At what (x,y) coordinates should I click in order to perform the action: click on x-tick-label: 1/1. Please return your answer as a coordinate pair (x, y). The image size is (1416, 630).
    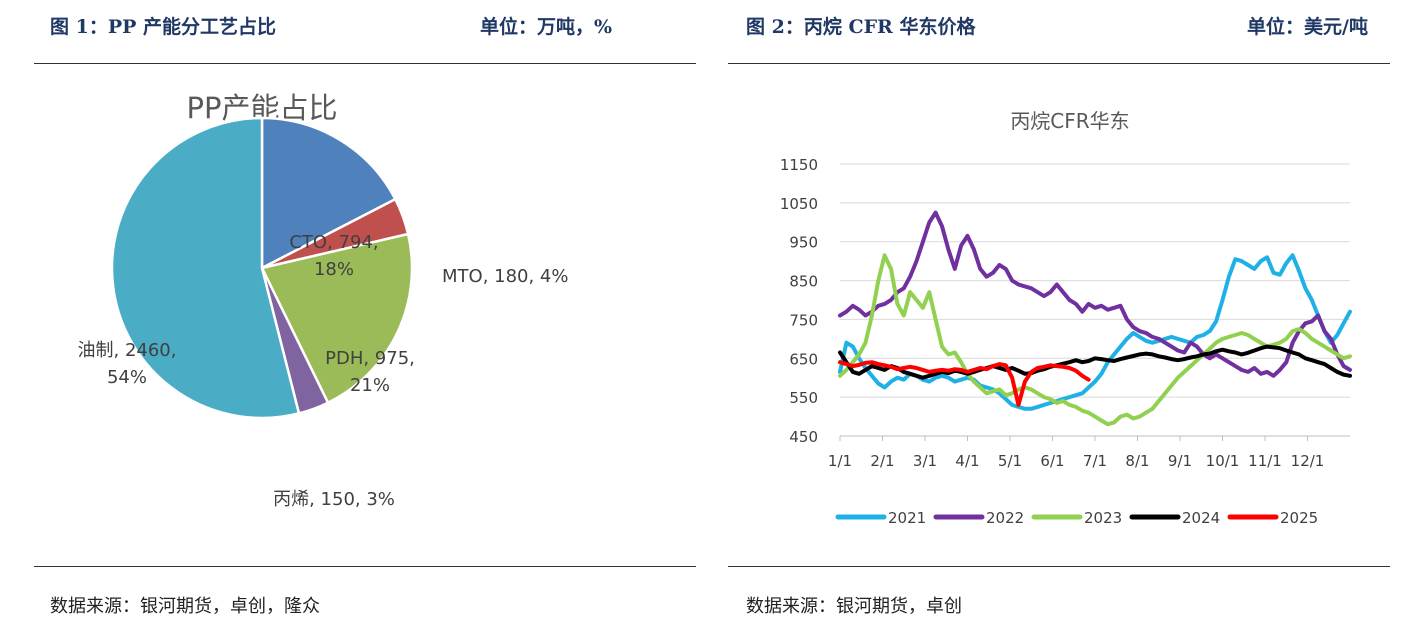
    Looking at the image, I should click on (840, 461).